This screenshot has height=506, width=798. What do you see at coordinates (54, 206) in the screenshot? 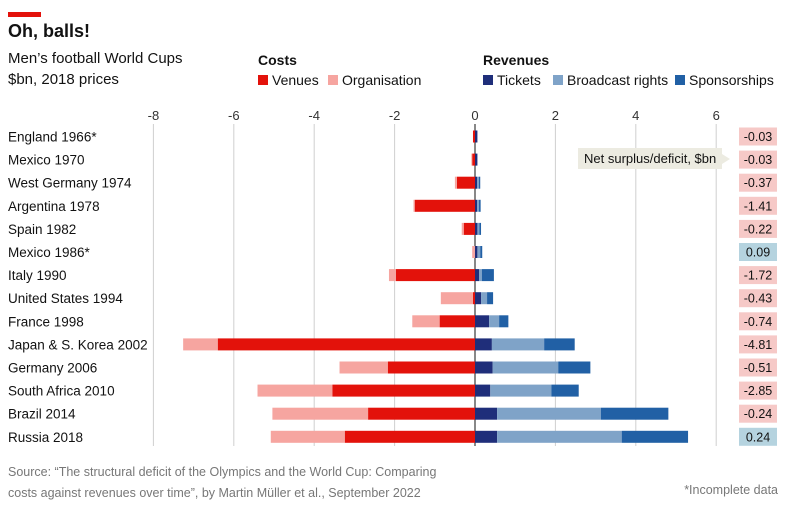
I see `category-label: Argentina 1978` at bounding box center [54, 206].